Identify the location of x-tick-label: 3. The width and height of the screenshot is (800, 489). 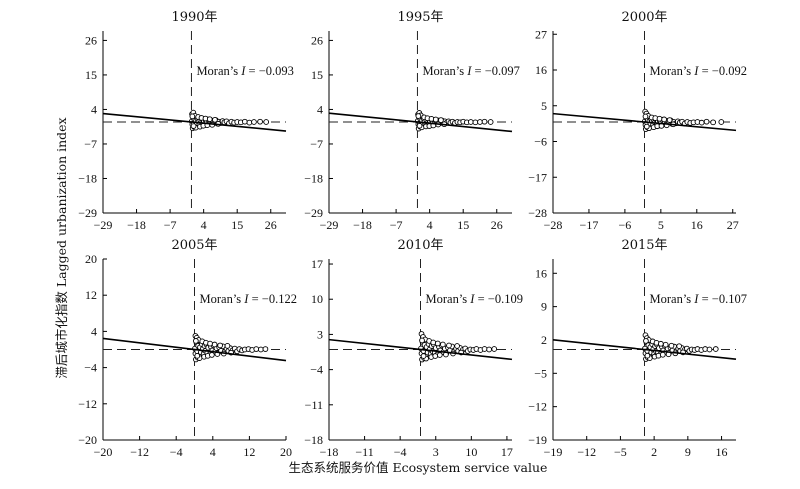
(436, 452).